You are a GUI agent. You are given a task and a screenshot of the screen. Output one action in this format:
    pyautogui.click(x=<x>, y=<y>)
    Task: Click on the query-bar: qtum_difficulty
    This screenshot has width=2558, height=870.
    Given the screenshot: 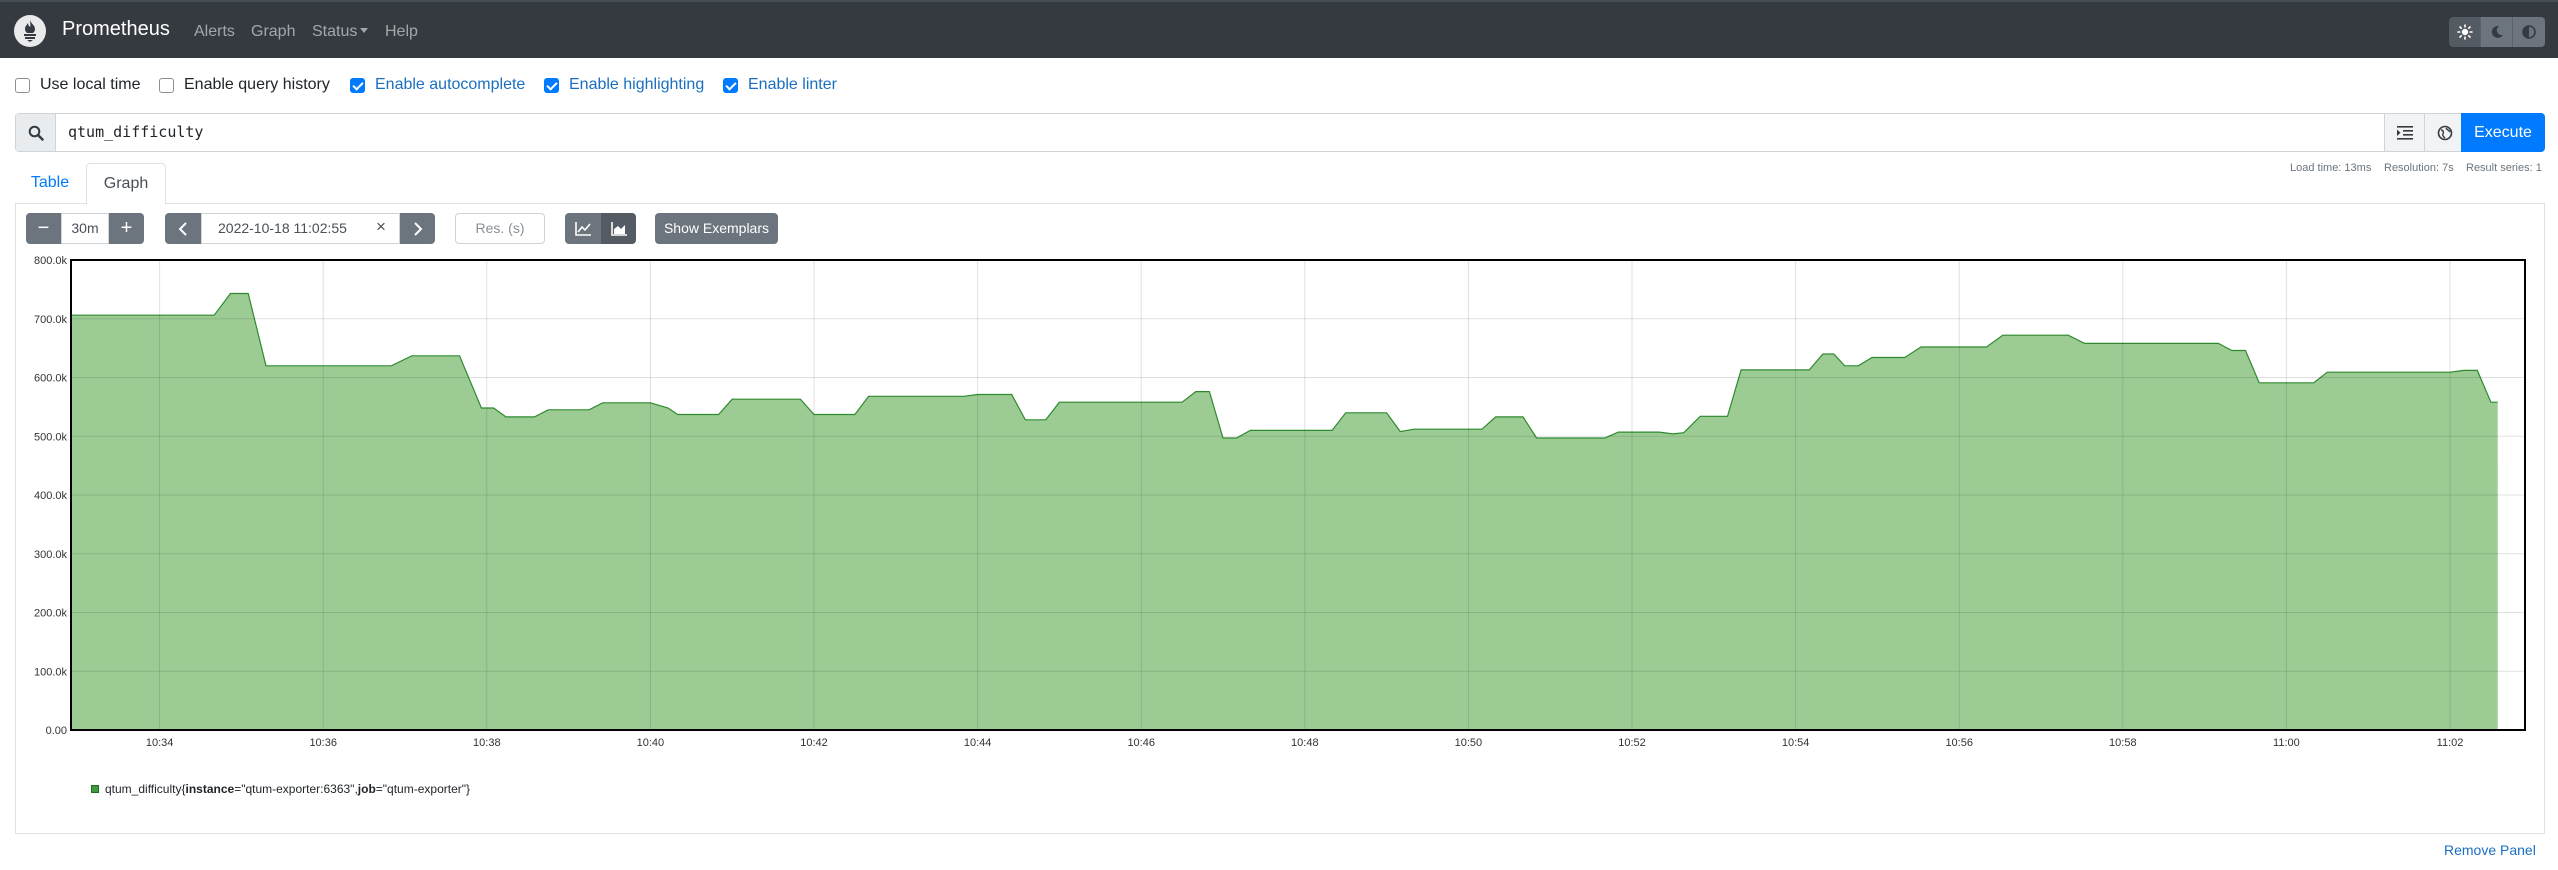 What is the action you would take?
    pyautogui.click(x=1279, y=132)
    